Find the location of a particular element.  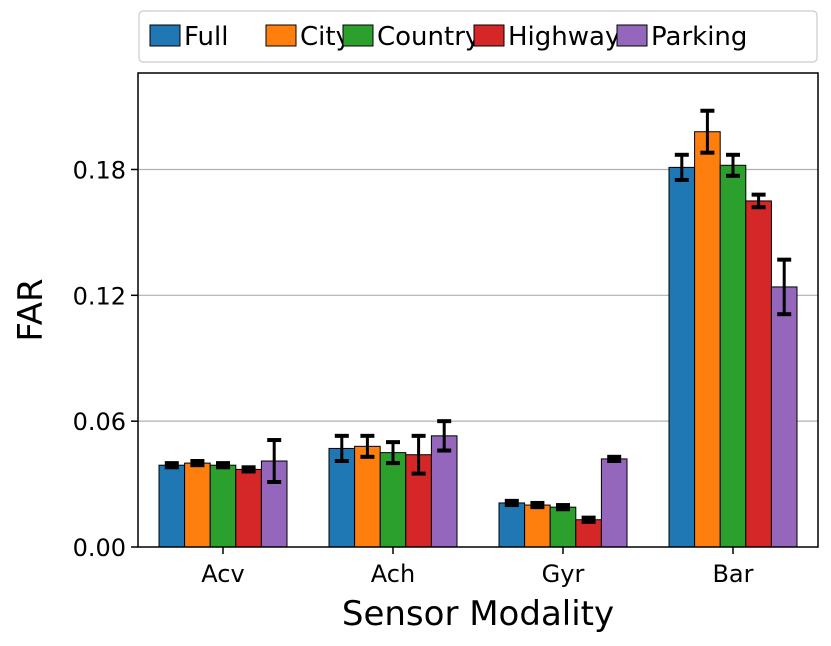

y-axis-ticks: 0.00 0.06 0.12 0.18 is located at coordinates (105, 359).